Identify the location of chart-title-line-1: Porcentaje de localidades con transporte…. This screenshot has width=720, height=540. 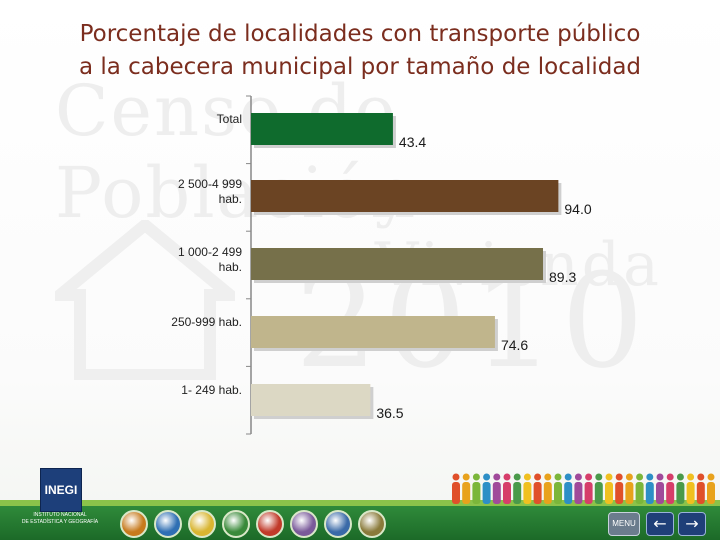
(360, 34).